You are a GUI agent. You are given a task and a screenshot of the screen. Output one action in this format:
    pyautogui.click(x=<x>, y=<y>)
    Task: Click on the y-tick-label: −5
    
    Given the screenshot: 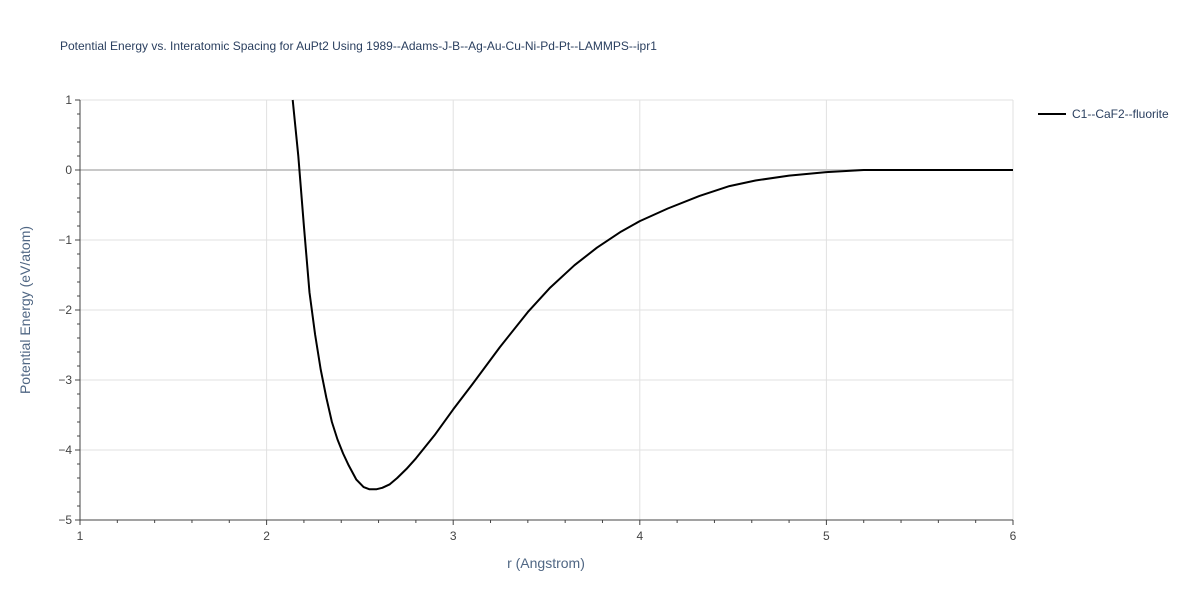 What is the action you would take?
    pyautogui.click(x=65, y=520)
    